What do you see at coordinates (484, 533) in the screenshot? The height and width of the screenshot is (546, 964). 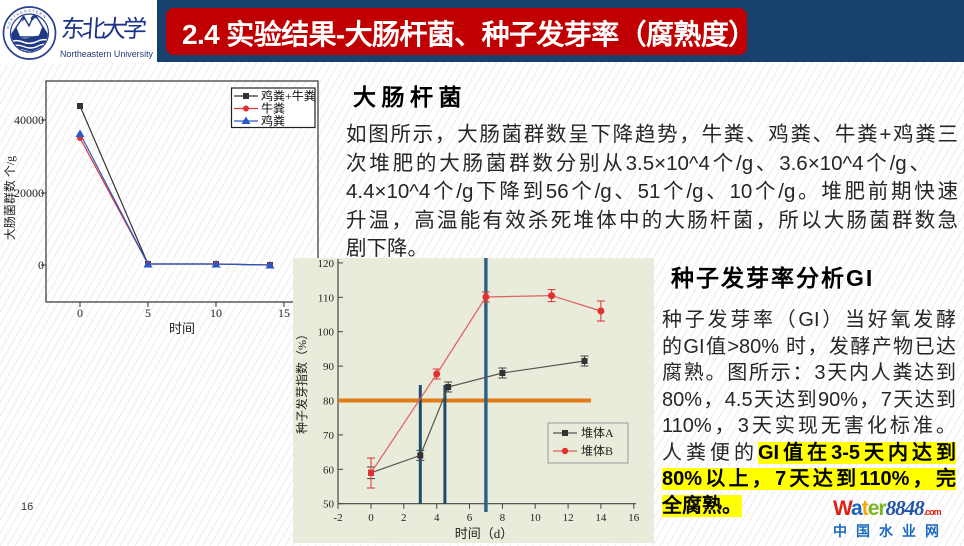 I see `svg-text: 时间（d）` at bounding box center [484, 533].